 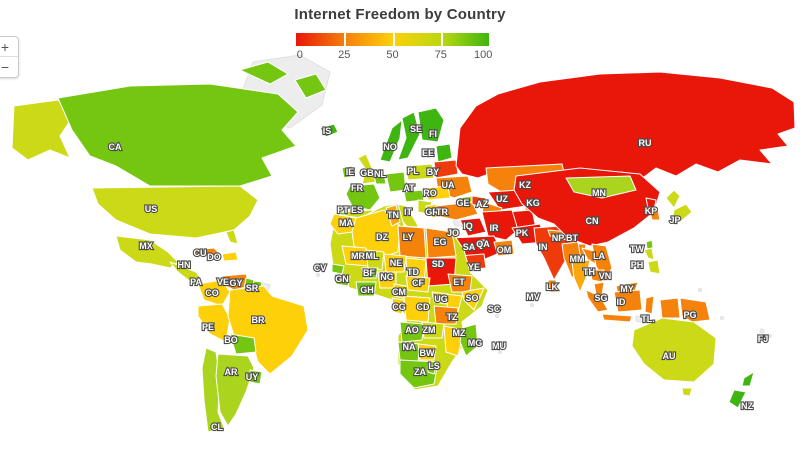 I want to click on country-label-SA: SA, so click(x=469, y=247).